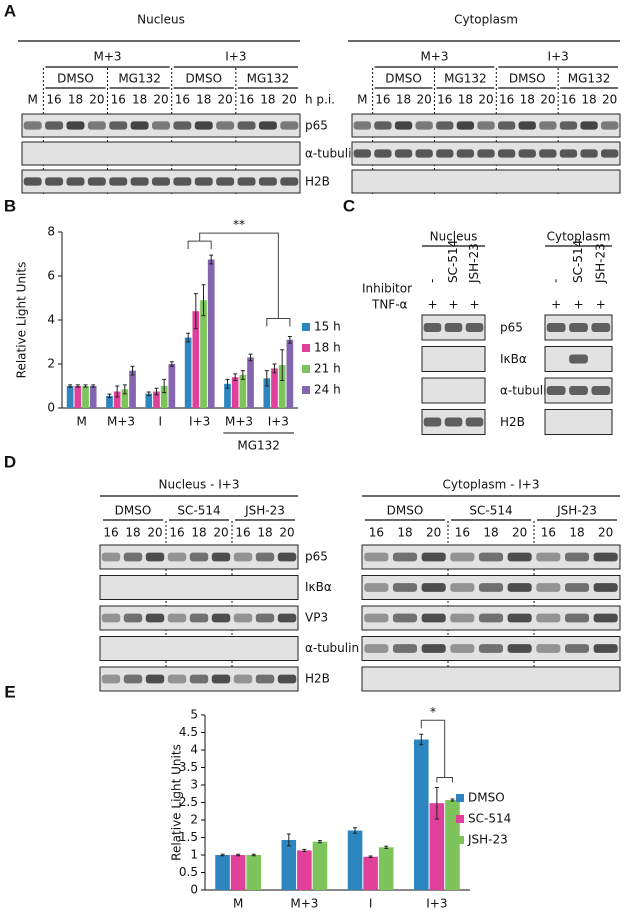  What do you see at coordinates (188, 837) in the screenshot?
I see `y-tick-label: 1.5` at bounding box center [188, 837].